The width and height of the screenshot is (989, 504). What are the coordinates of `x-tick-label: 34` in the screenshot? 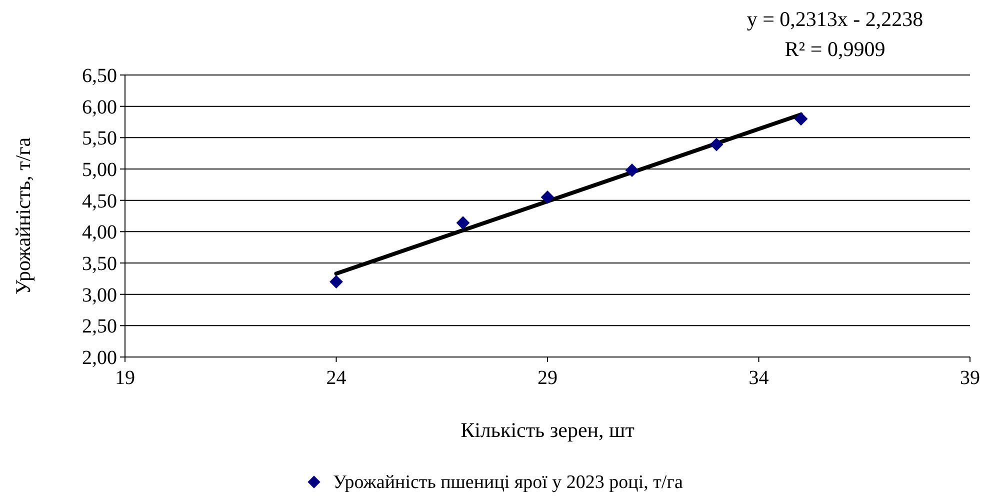 It's located at (758, 378).